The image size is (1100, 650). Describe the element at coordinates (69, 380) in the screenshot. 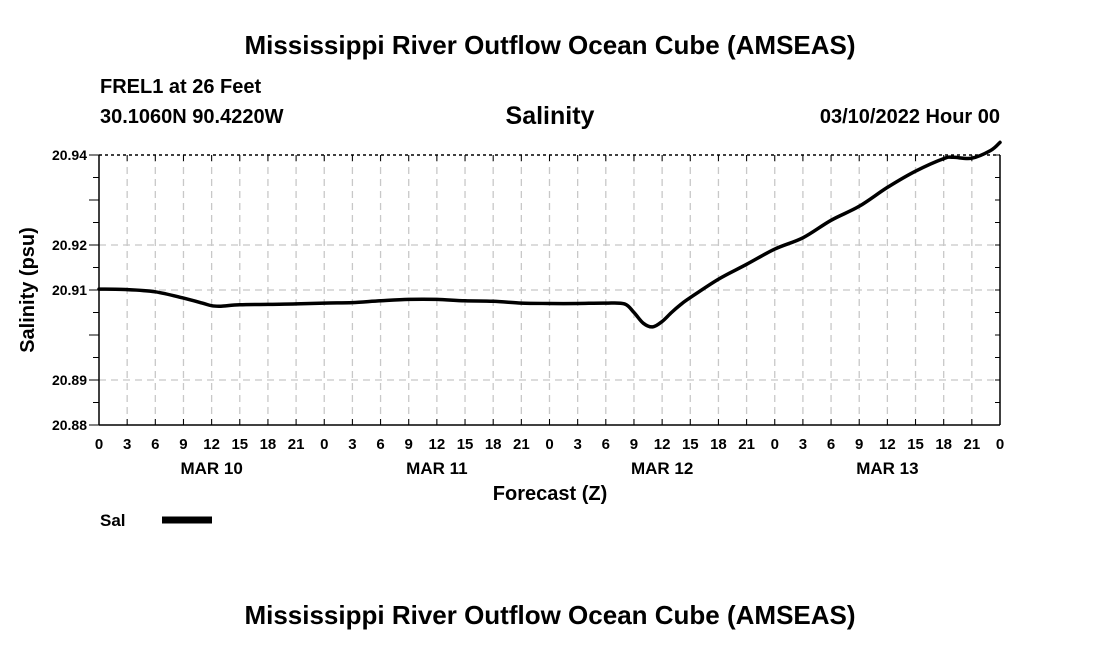

I see `y-tick-label: 20.89` at that location.